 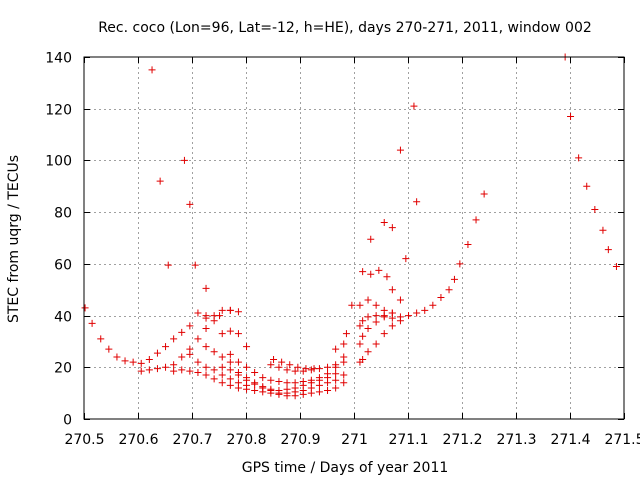 I want to click on x-tick-label: 271.2, so click(x=462, y=440).